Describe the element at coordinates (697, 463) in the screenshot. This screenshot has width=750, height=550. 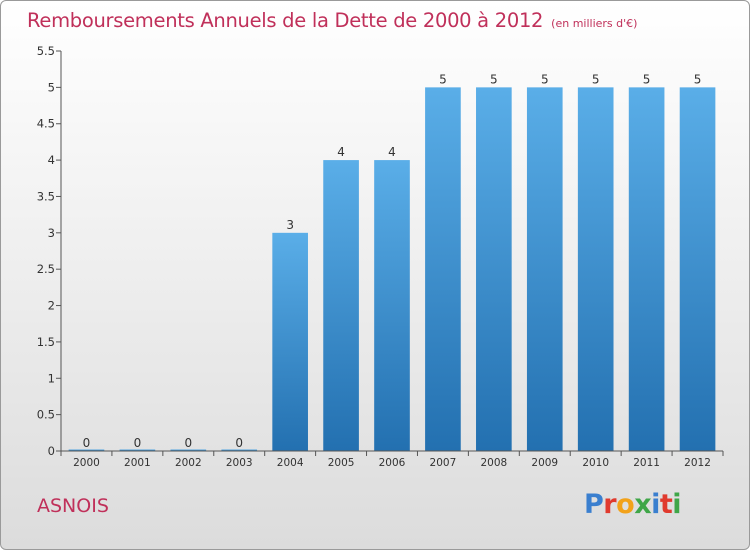
I see `x-tick-label-2012: 2012` at that location.